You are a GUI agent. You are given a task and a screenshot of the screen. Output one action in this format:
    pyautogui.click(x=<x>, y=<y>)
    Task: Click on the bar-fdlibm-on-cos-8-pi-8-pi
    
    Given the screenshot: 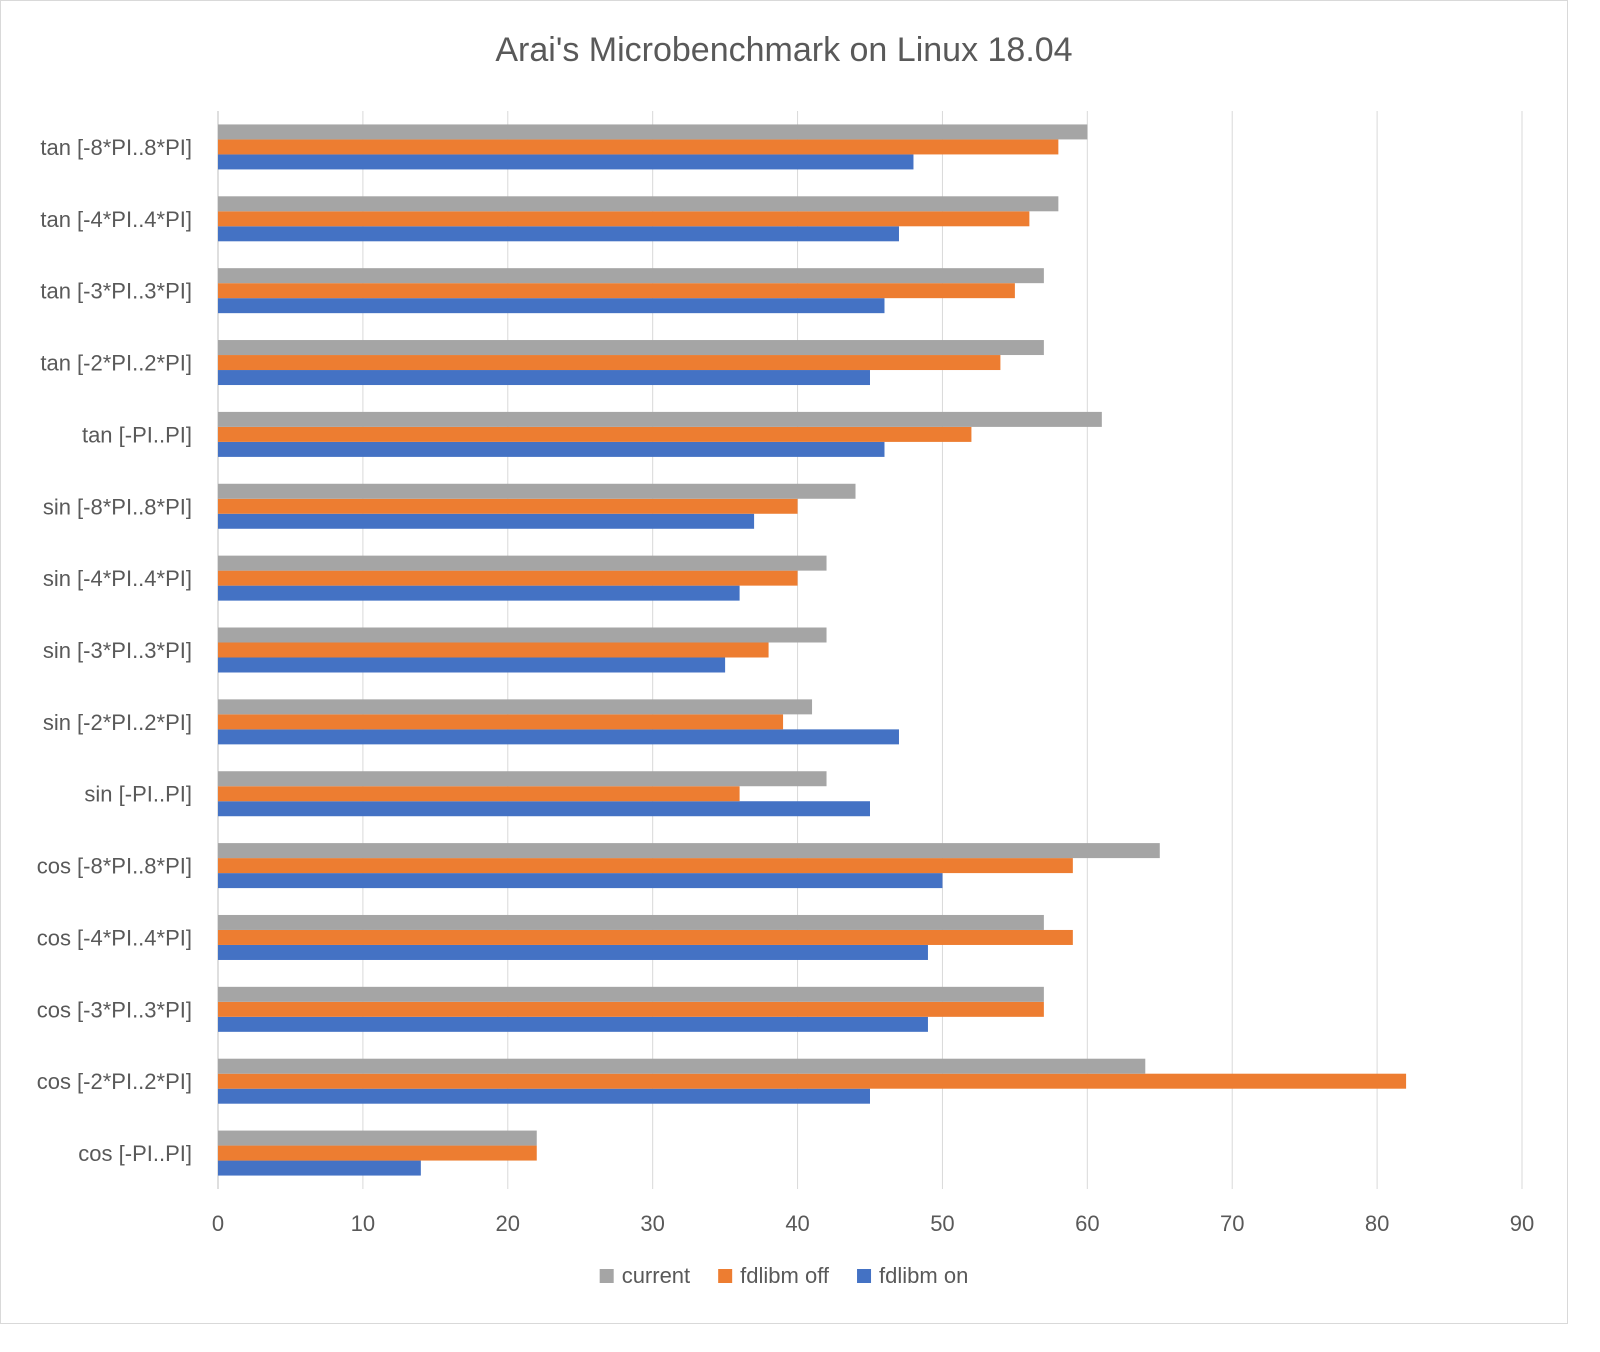 What is the action you would take?
    pyautogui.click(x=580, y=881)
    